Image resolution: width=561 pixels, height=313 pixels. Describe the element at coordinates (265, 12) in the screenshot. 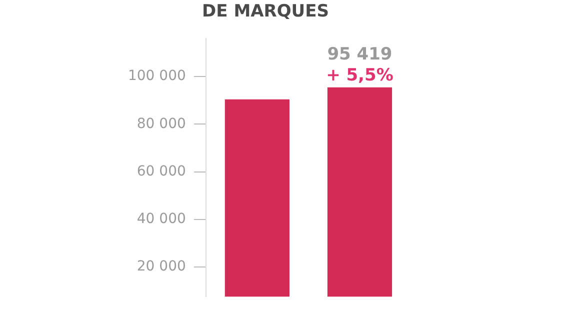

I see `chart-title: DE MARQUES` at that location.